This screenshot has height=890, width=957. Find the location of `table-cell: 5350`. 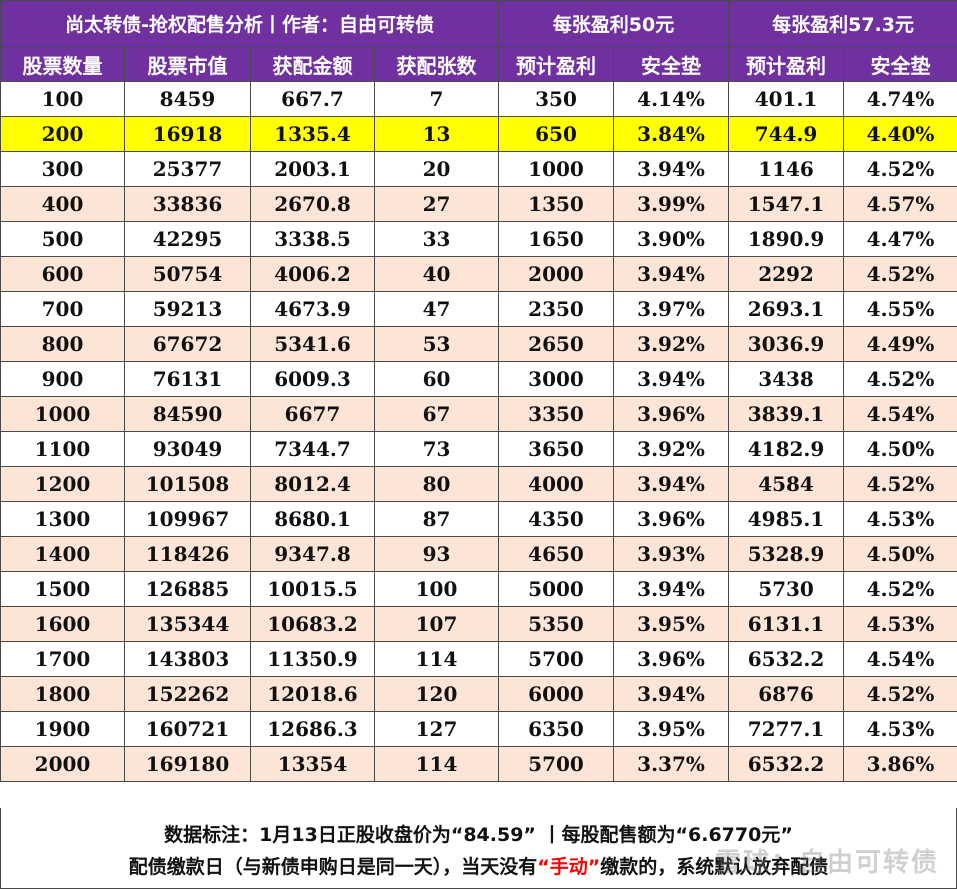

table-cell: 5350 is located at coordinates (556, 624).